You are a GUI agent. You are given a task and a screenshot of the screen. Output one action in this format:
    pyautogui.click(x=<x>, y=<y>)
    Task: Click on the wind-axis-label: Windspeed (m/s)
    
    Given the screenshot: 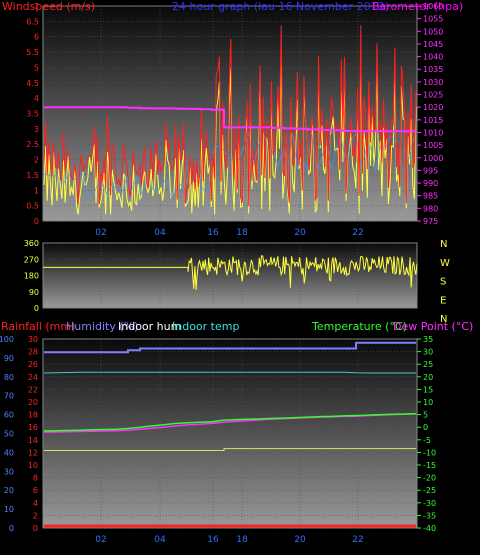 What is the action you would take?
    pyautogui.click(x=48, y=6)
    